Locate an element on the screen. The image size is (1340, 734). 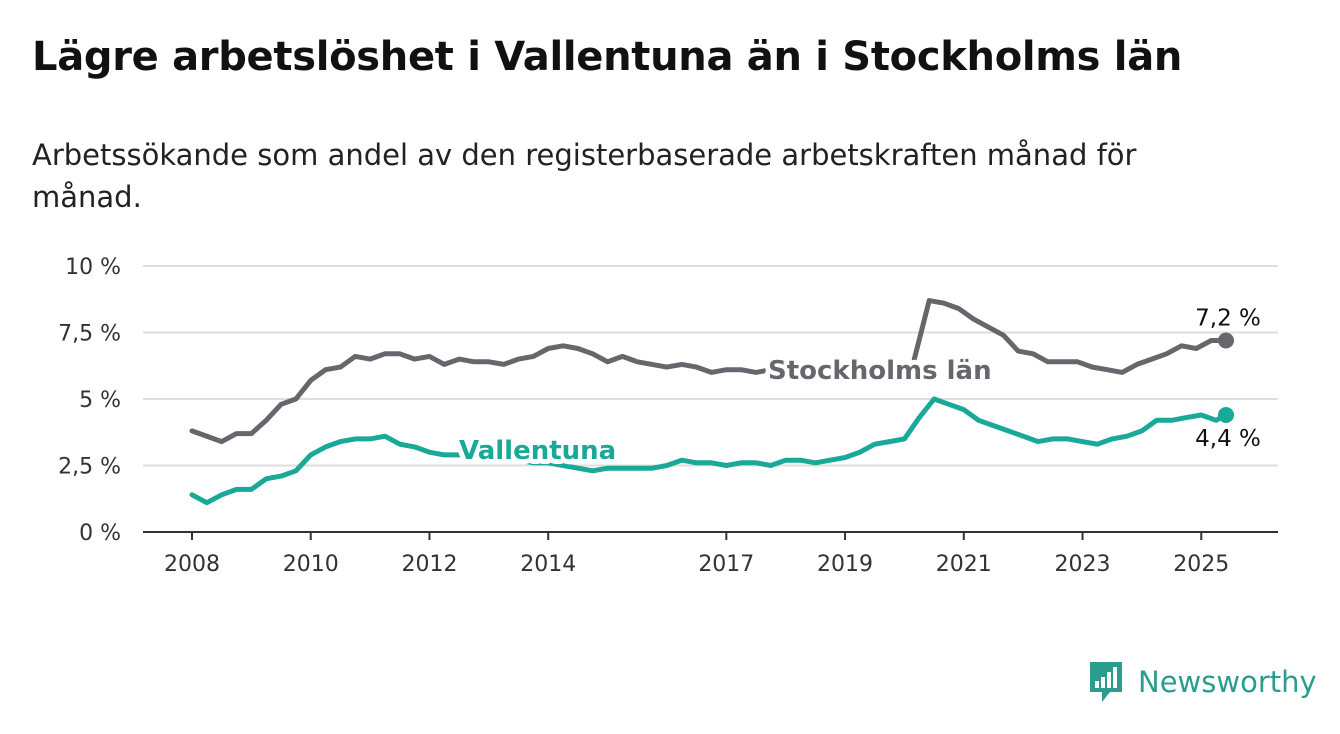
x-tick-label: 2010 is located at coordinates (311, 564).